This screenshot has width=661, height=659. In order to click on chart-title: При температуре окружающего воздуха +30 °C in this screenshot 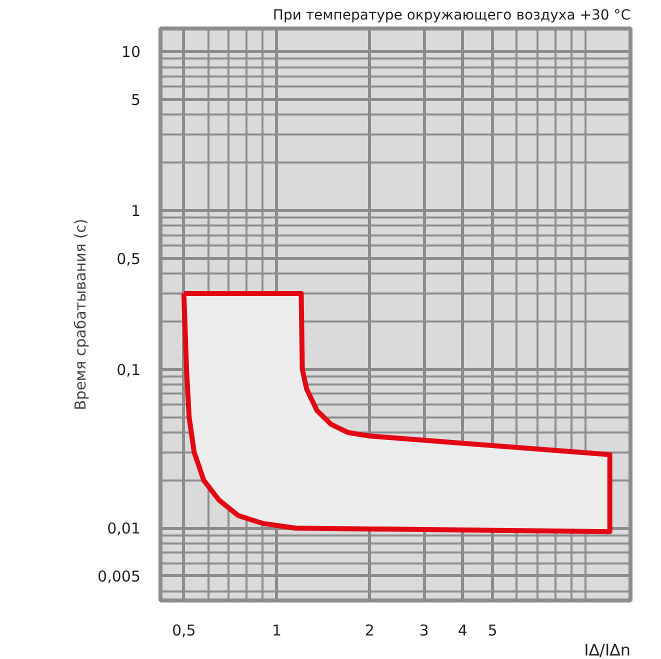, I will do `click(451, 16)`.